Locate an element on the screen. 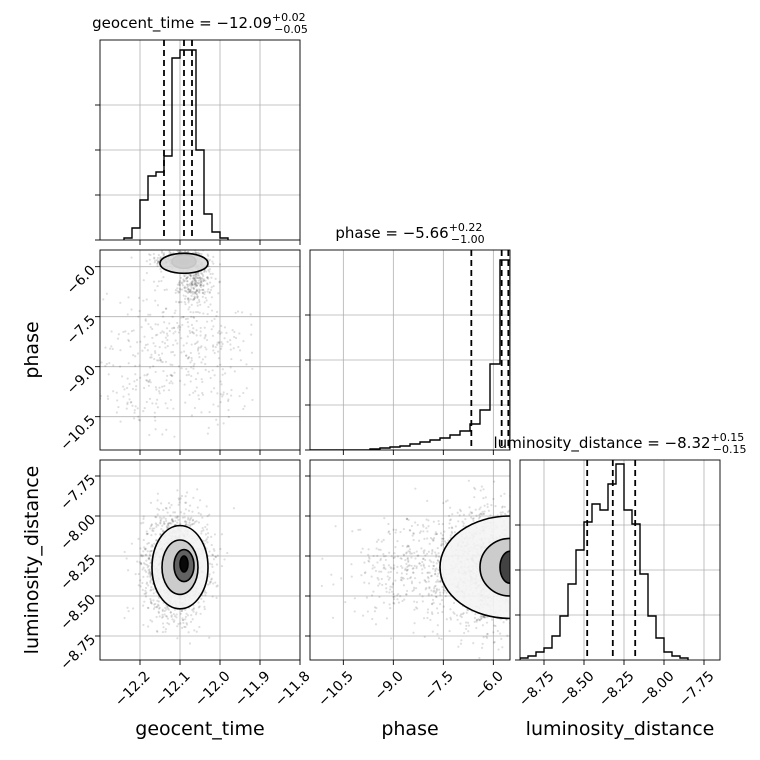 The height and width of the screenshot is (760, 760). title-minus-error: −1.00 is located at coordinates (468, 239).